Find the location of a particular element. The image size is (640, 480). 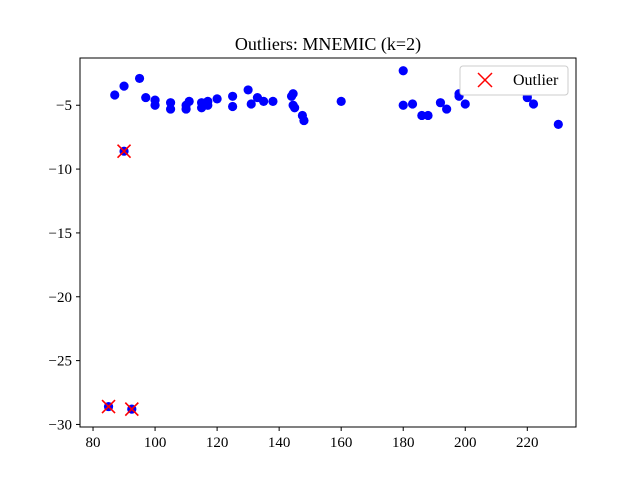

y-tick-label: −10 is located at coordinates (60, 170).